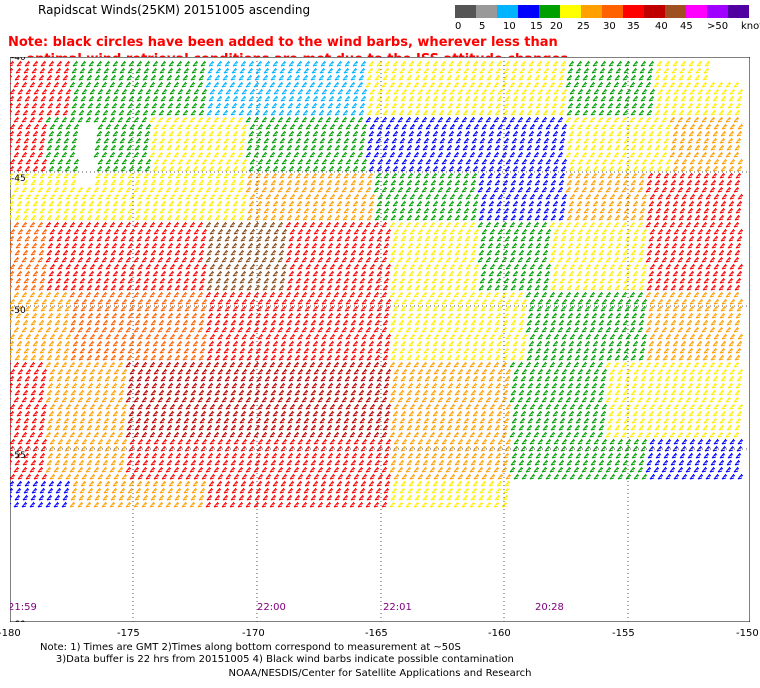  I want to click on wind-speed-legend: 0 5 10 15 20 25 30 35 40 45 >50, so click(602, 18).